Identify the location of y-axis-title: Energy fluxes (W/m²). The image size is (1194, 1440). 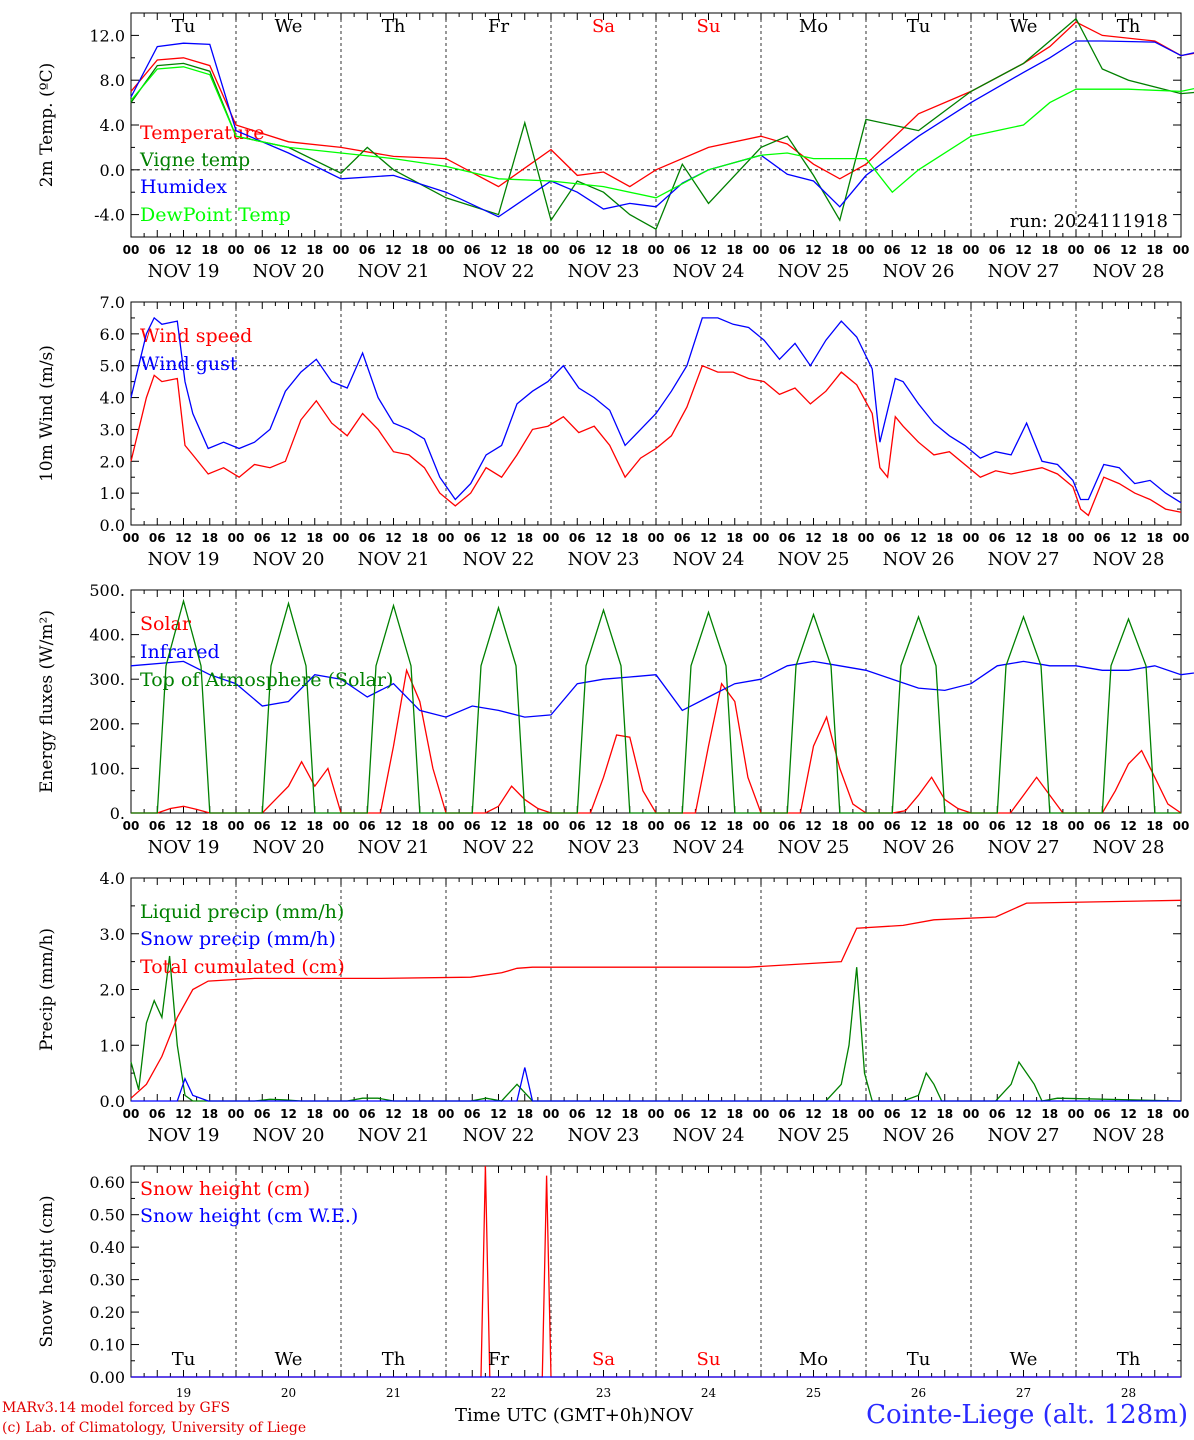
(47, 701).